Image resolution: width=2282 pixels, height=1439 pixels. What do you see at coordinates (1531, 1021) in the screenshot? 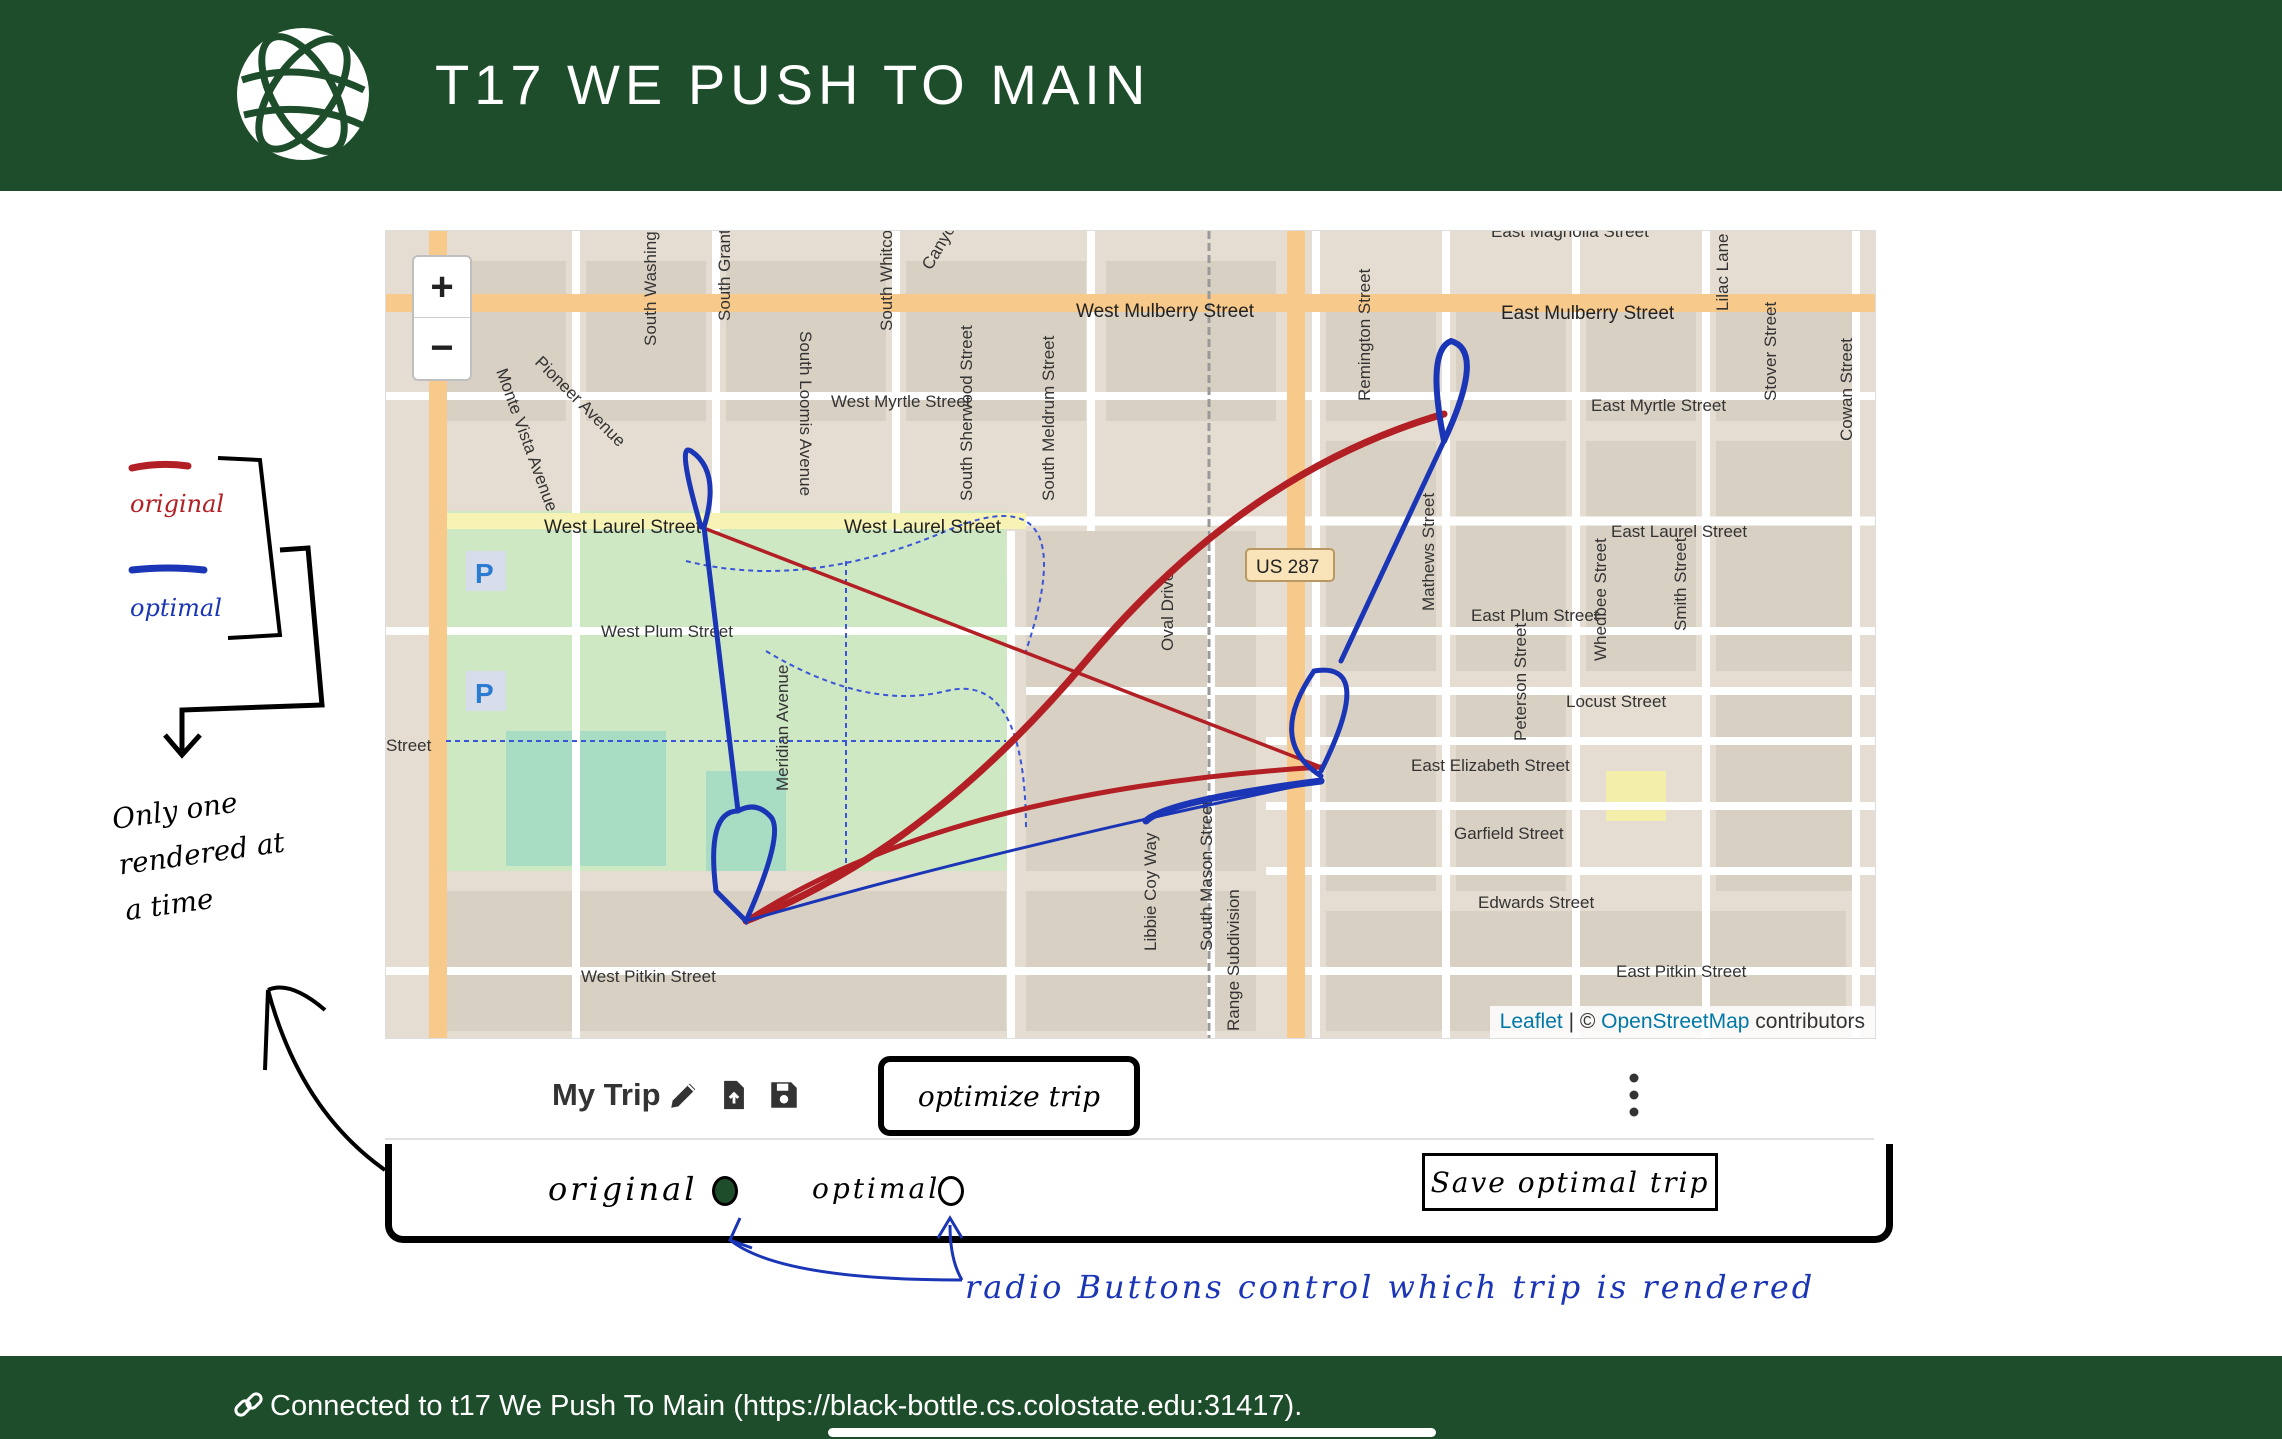
I see `leaflet-link: Leaflet` at bounding box center [1531, 1021].